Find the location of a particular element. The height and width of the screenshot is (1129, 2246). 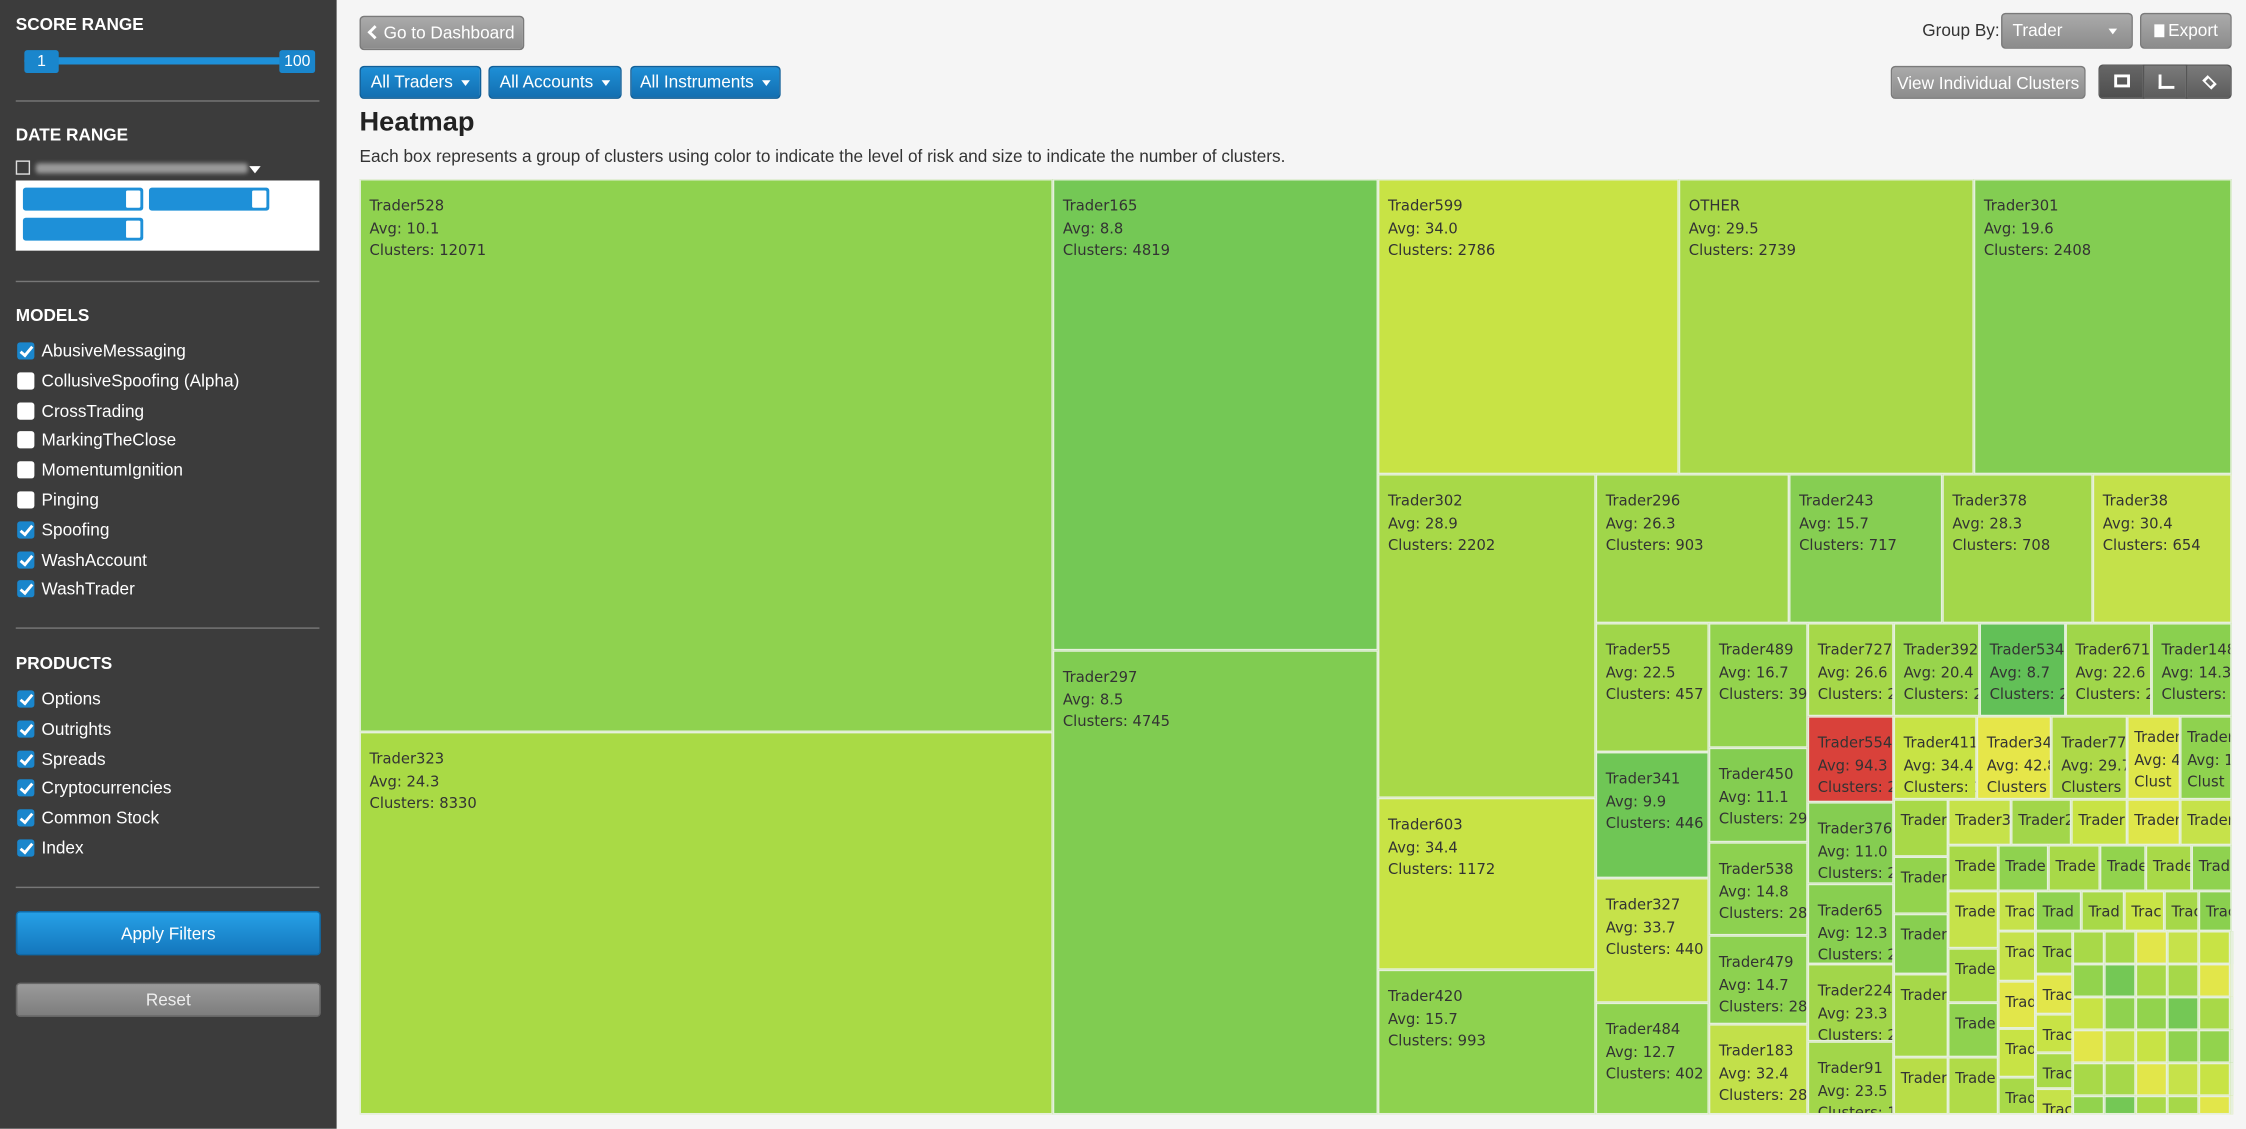

dashboard-button: Go to Dashboard is located at coordinates (442, 33).